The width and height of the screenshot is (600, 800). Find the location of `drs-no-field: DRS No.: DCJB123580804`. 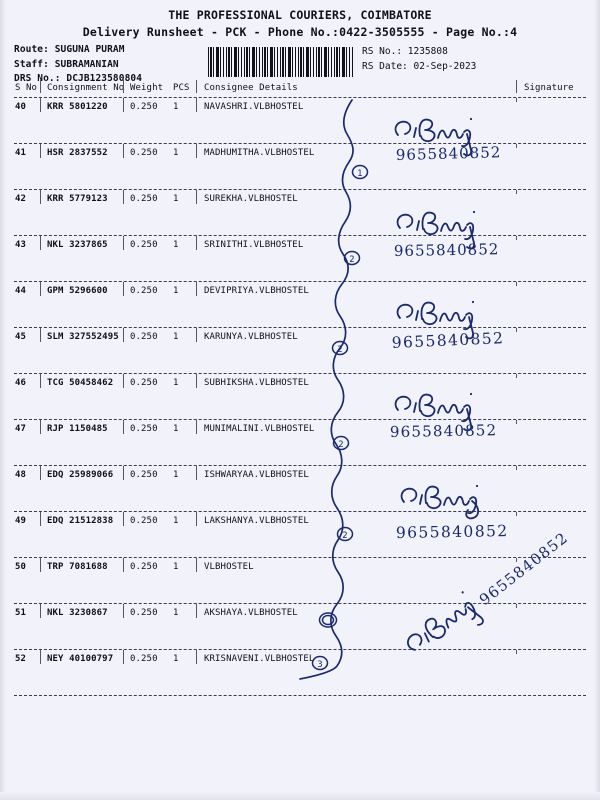

drs-no-field: DRS No.: DCJB123580804 is located at coordinates (78, 78).